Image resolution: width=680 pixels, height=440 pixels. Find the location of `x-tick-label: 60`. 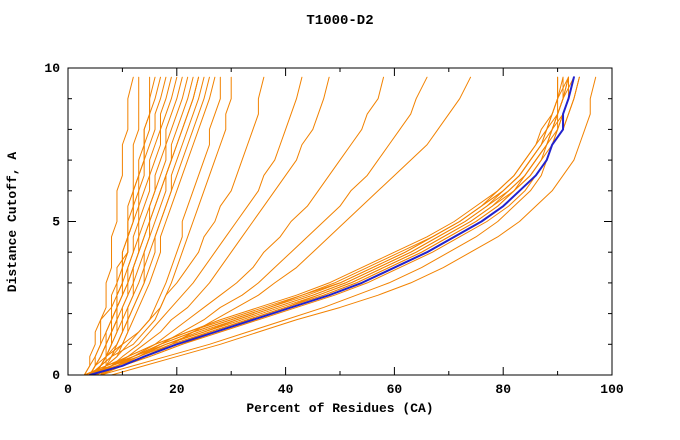

x-tick-label: 60 is located at coordinates (395, 389).